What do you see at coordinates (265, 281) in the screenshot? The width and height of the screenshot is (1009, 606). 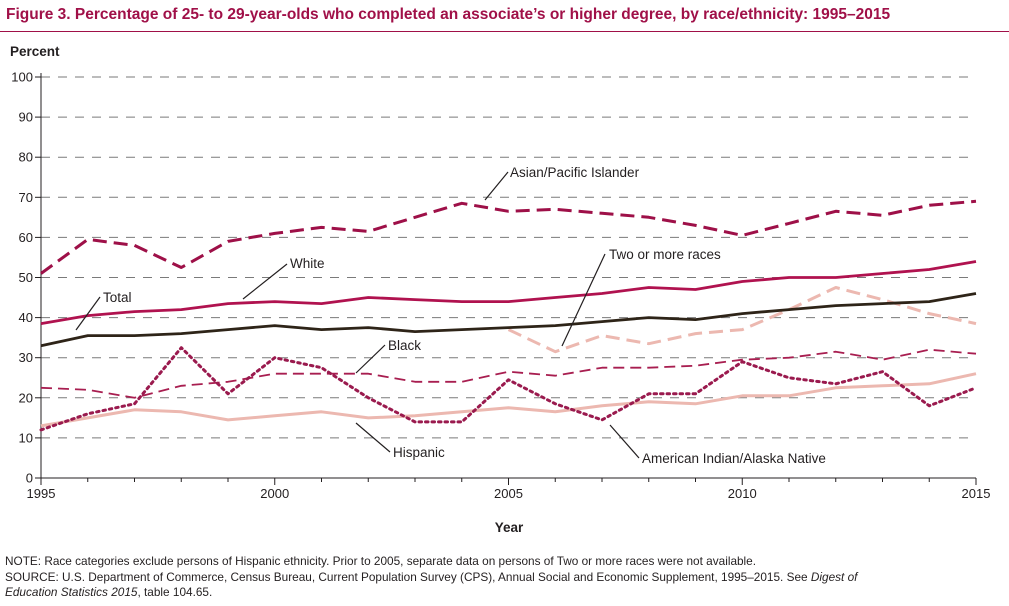 I see `leader-white` at bounding box center [265, 281].